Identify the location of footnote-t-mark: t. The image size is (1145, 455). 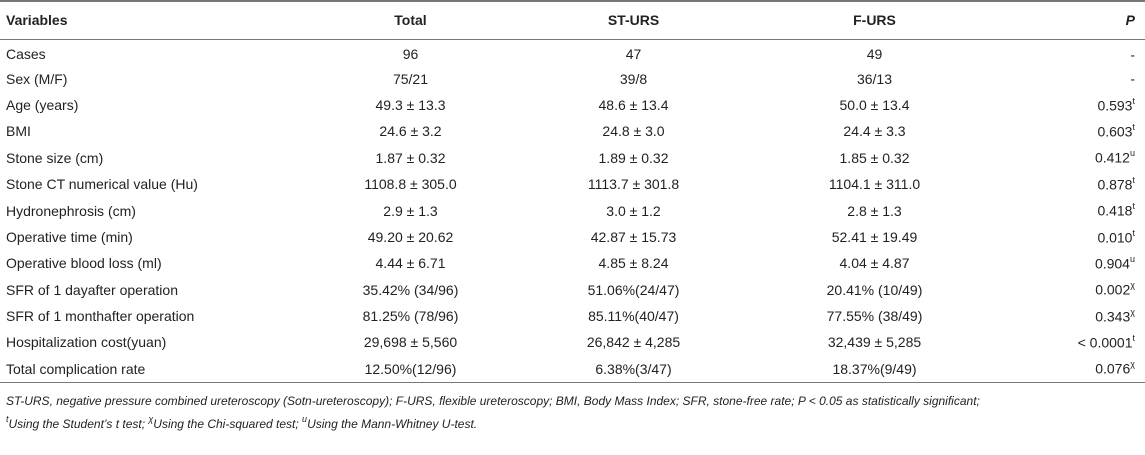
(7, 419).